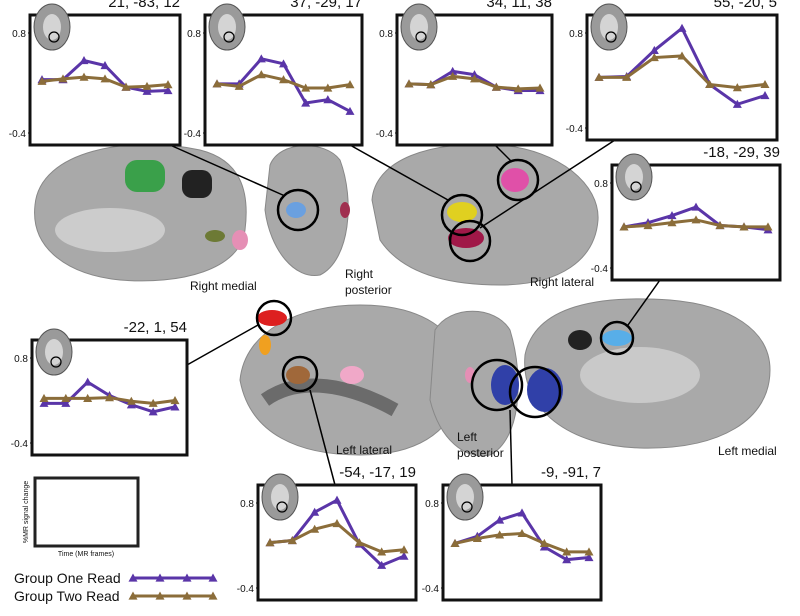 The image size is (800, 616). Describe the element at coordinates (326, 5) in the screenshot. I see `panel-title: 37, -29, 17` at that location.